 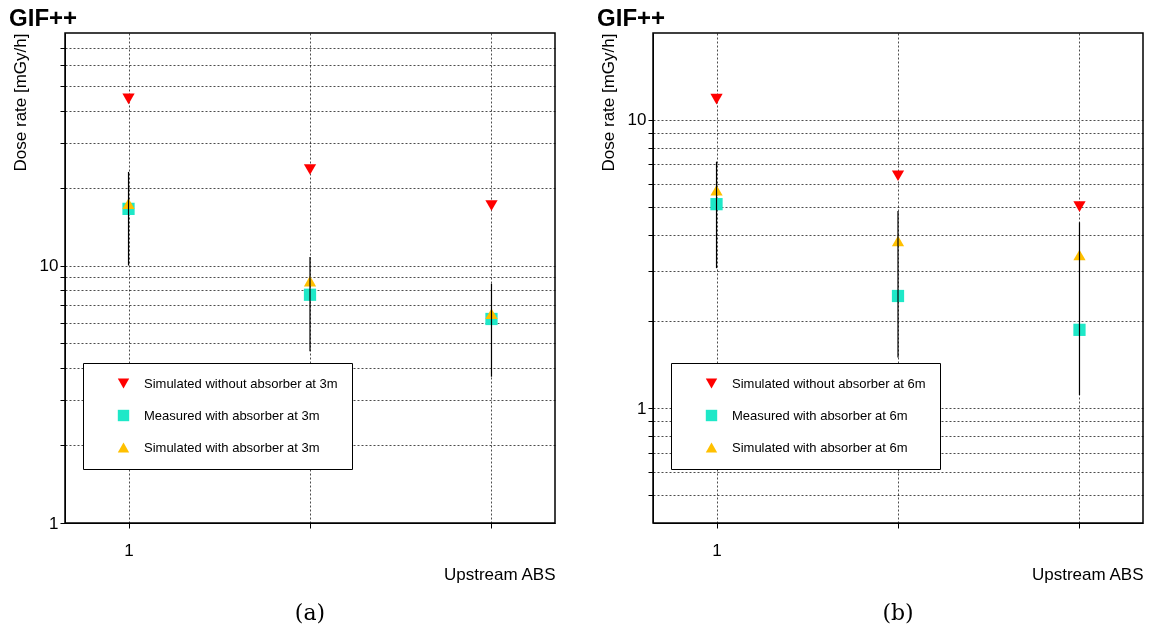 What do you see at coordinates (820, 415) in the screenshot?
I see `legend-label: Measured with absorber at 6m` at bounding box center [820, 415].